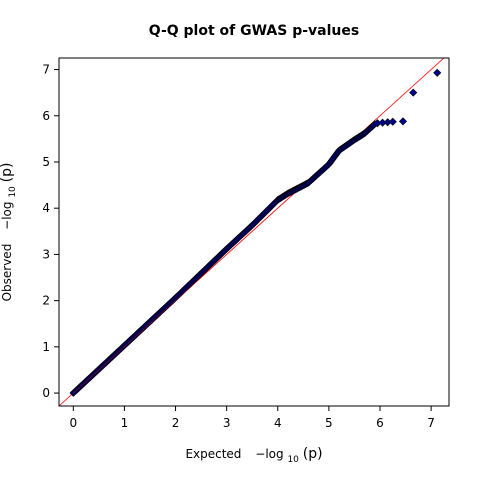 Image resolution: width=480 pixels, height=480 pixels. Describe the element at coordinates (253, 455) in the screenshot. I see `x-axis-label: Expected −log 10 (p)` at that location.